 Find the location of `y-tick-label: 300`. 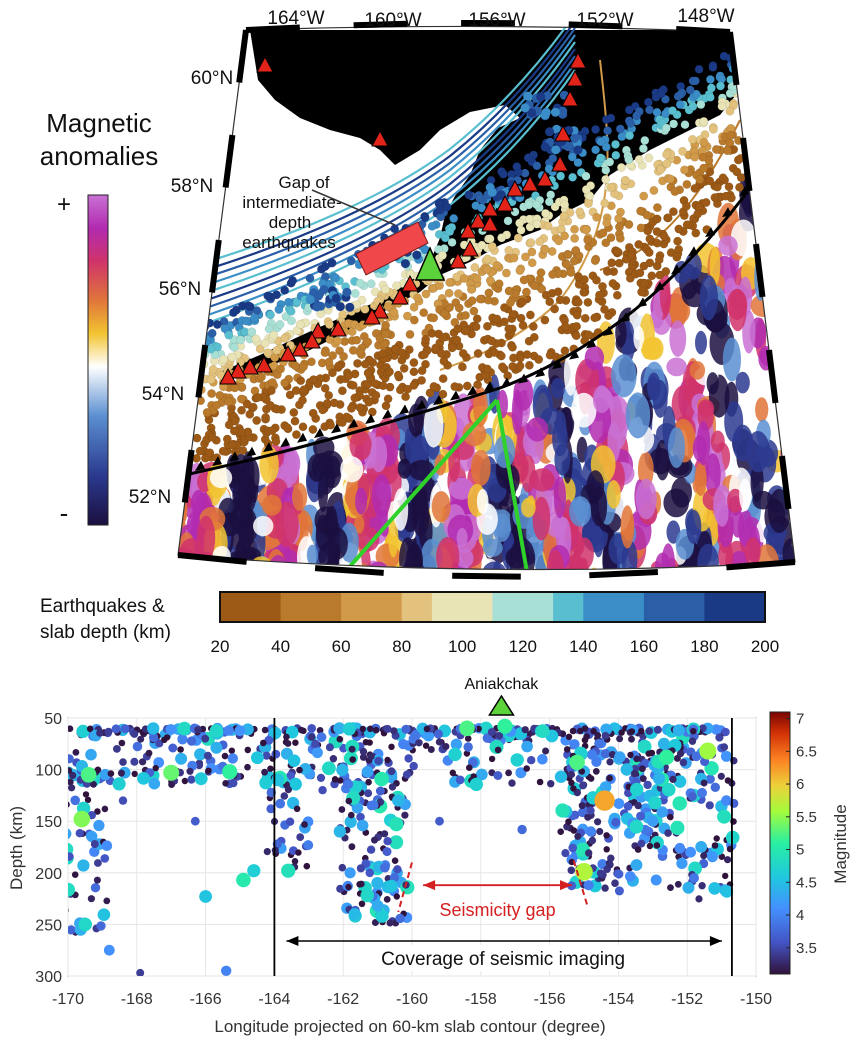

y-tick-label: 300 is located at coordinates (48, 977).